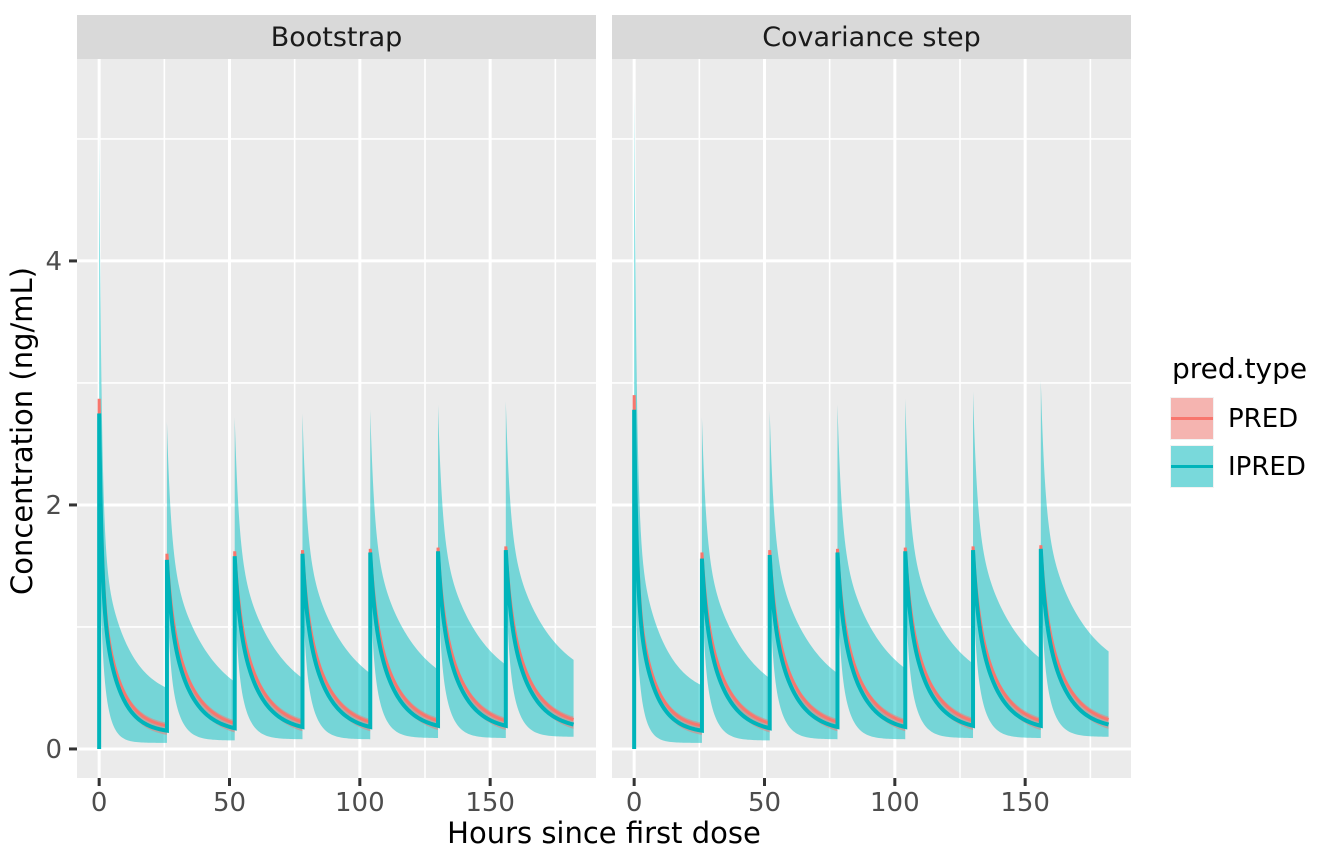 The height and width of the screenshot is (865, 1344). I want to click on pred-ribbon-swatch, so click(1192, 418).